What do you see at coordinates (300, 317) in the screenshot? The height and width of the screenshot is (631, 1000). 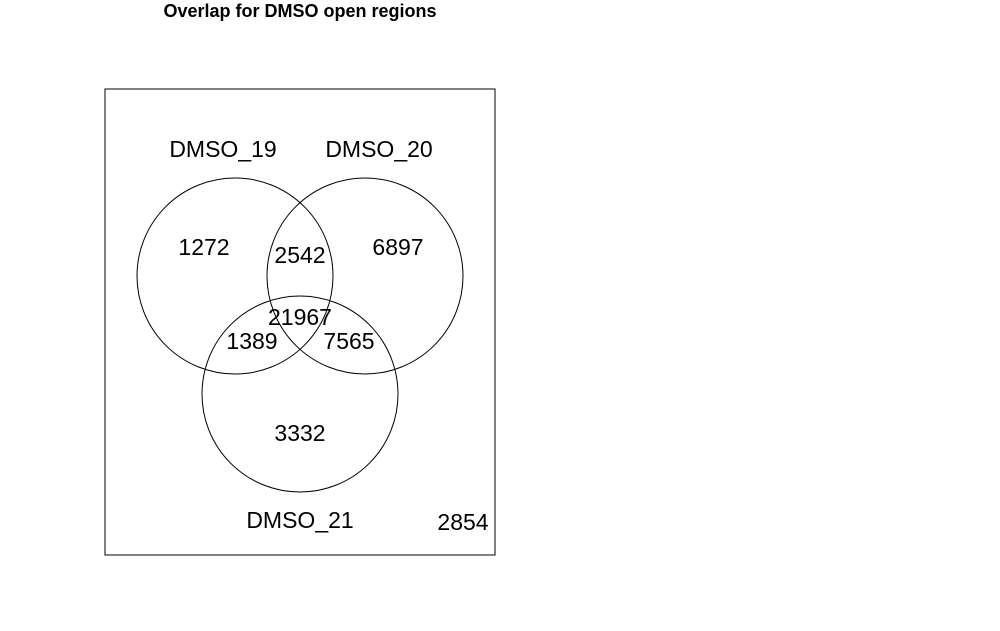 I see `region-count-all-three: 21967` at bounding box center [300, 317].